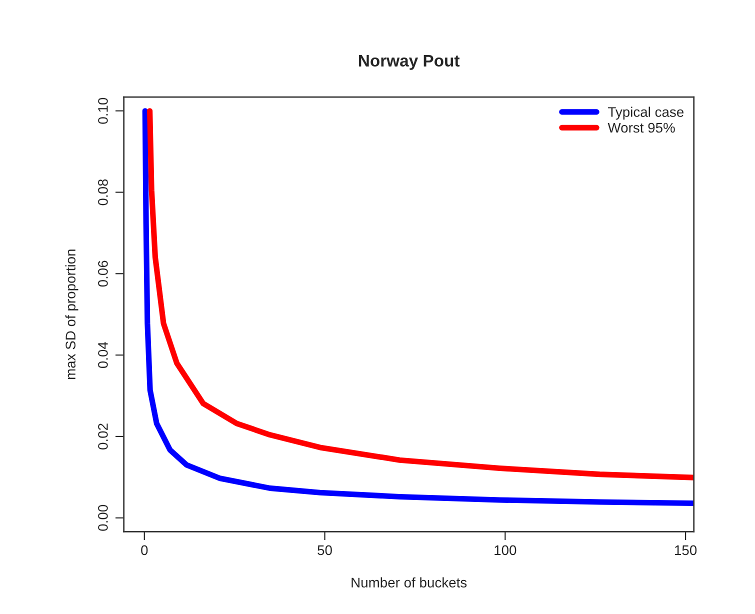 This screenshot has height=614, width=755. I want to click on y-tick-label: 0.02, so click(103, 437).